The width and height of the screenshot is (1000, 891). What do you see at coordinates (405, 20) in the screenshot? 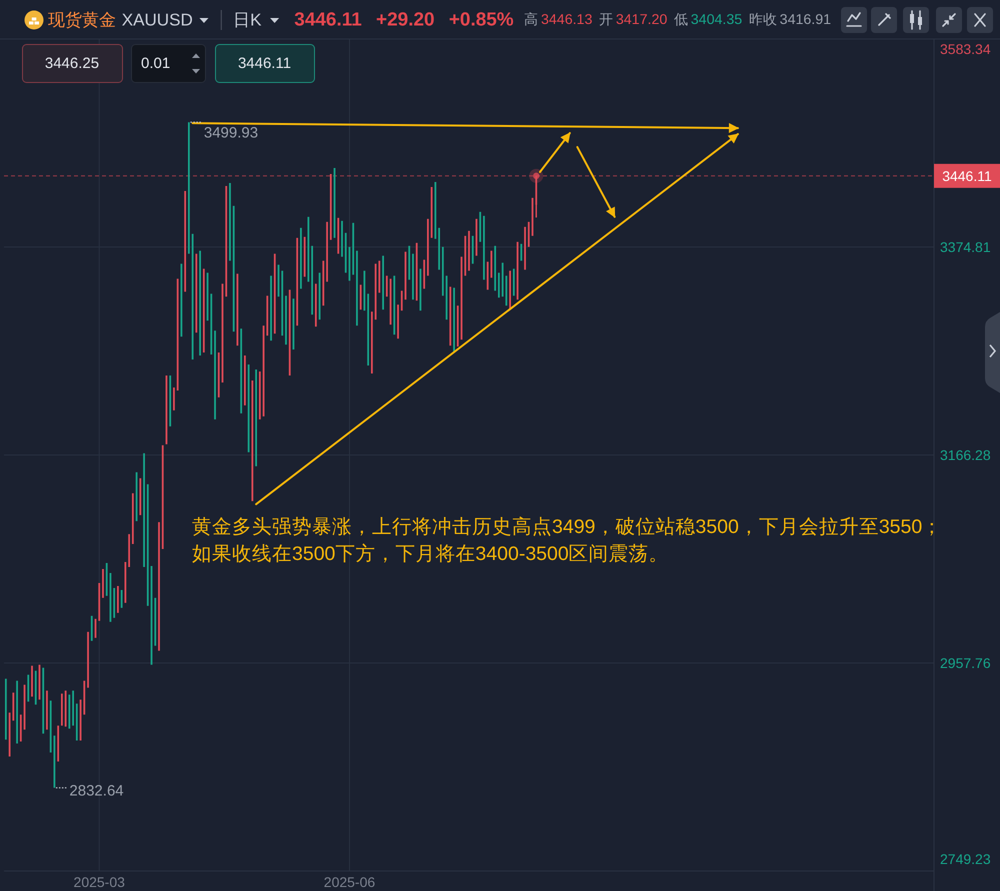
I see `text: +29.20` at bounding box center [405, 20].